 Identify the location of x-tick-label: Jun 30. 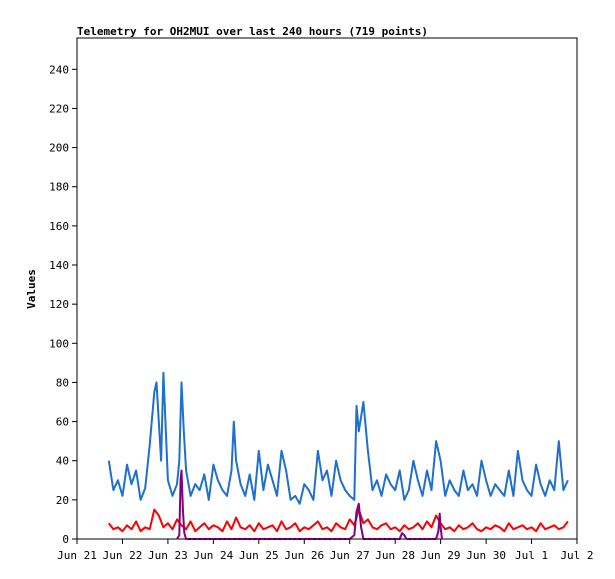
(486, 555).